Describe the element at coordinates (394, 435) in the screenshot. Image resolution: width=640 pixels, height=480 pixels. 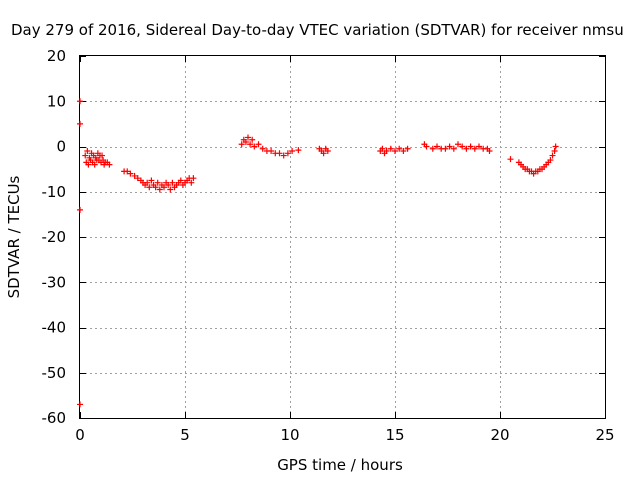
I see `x-tick-label: 15` at that location.